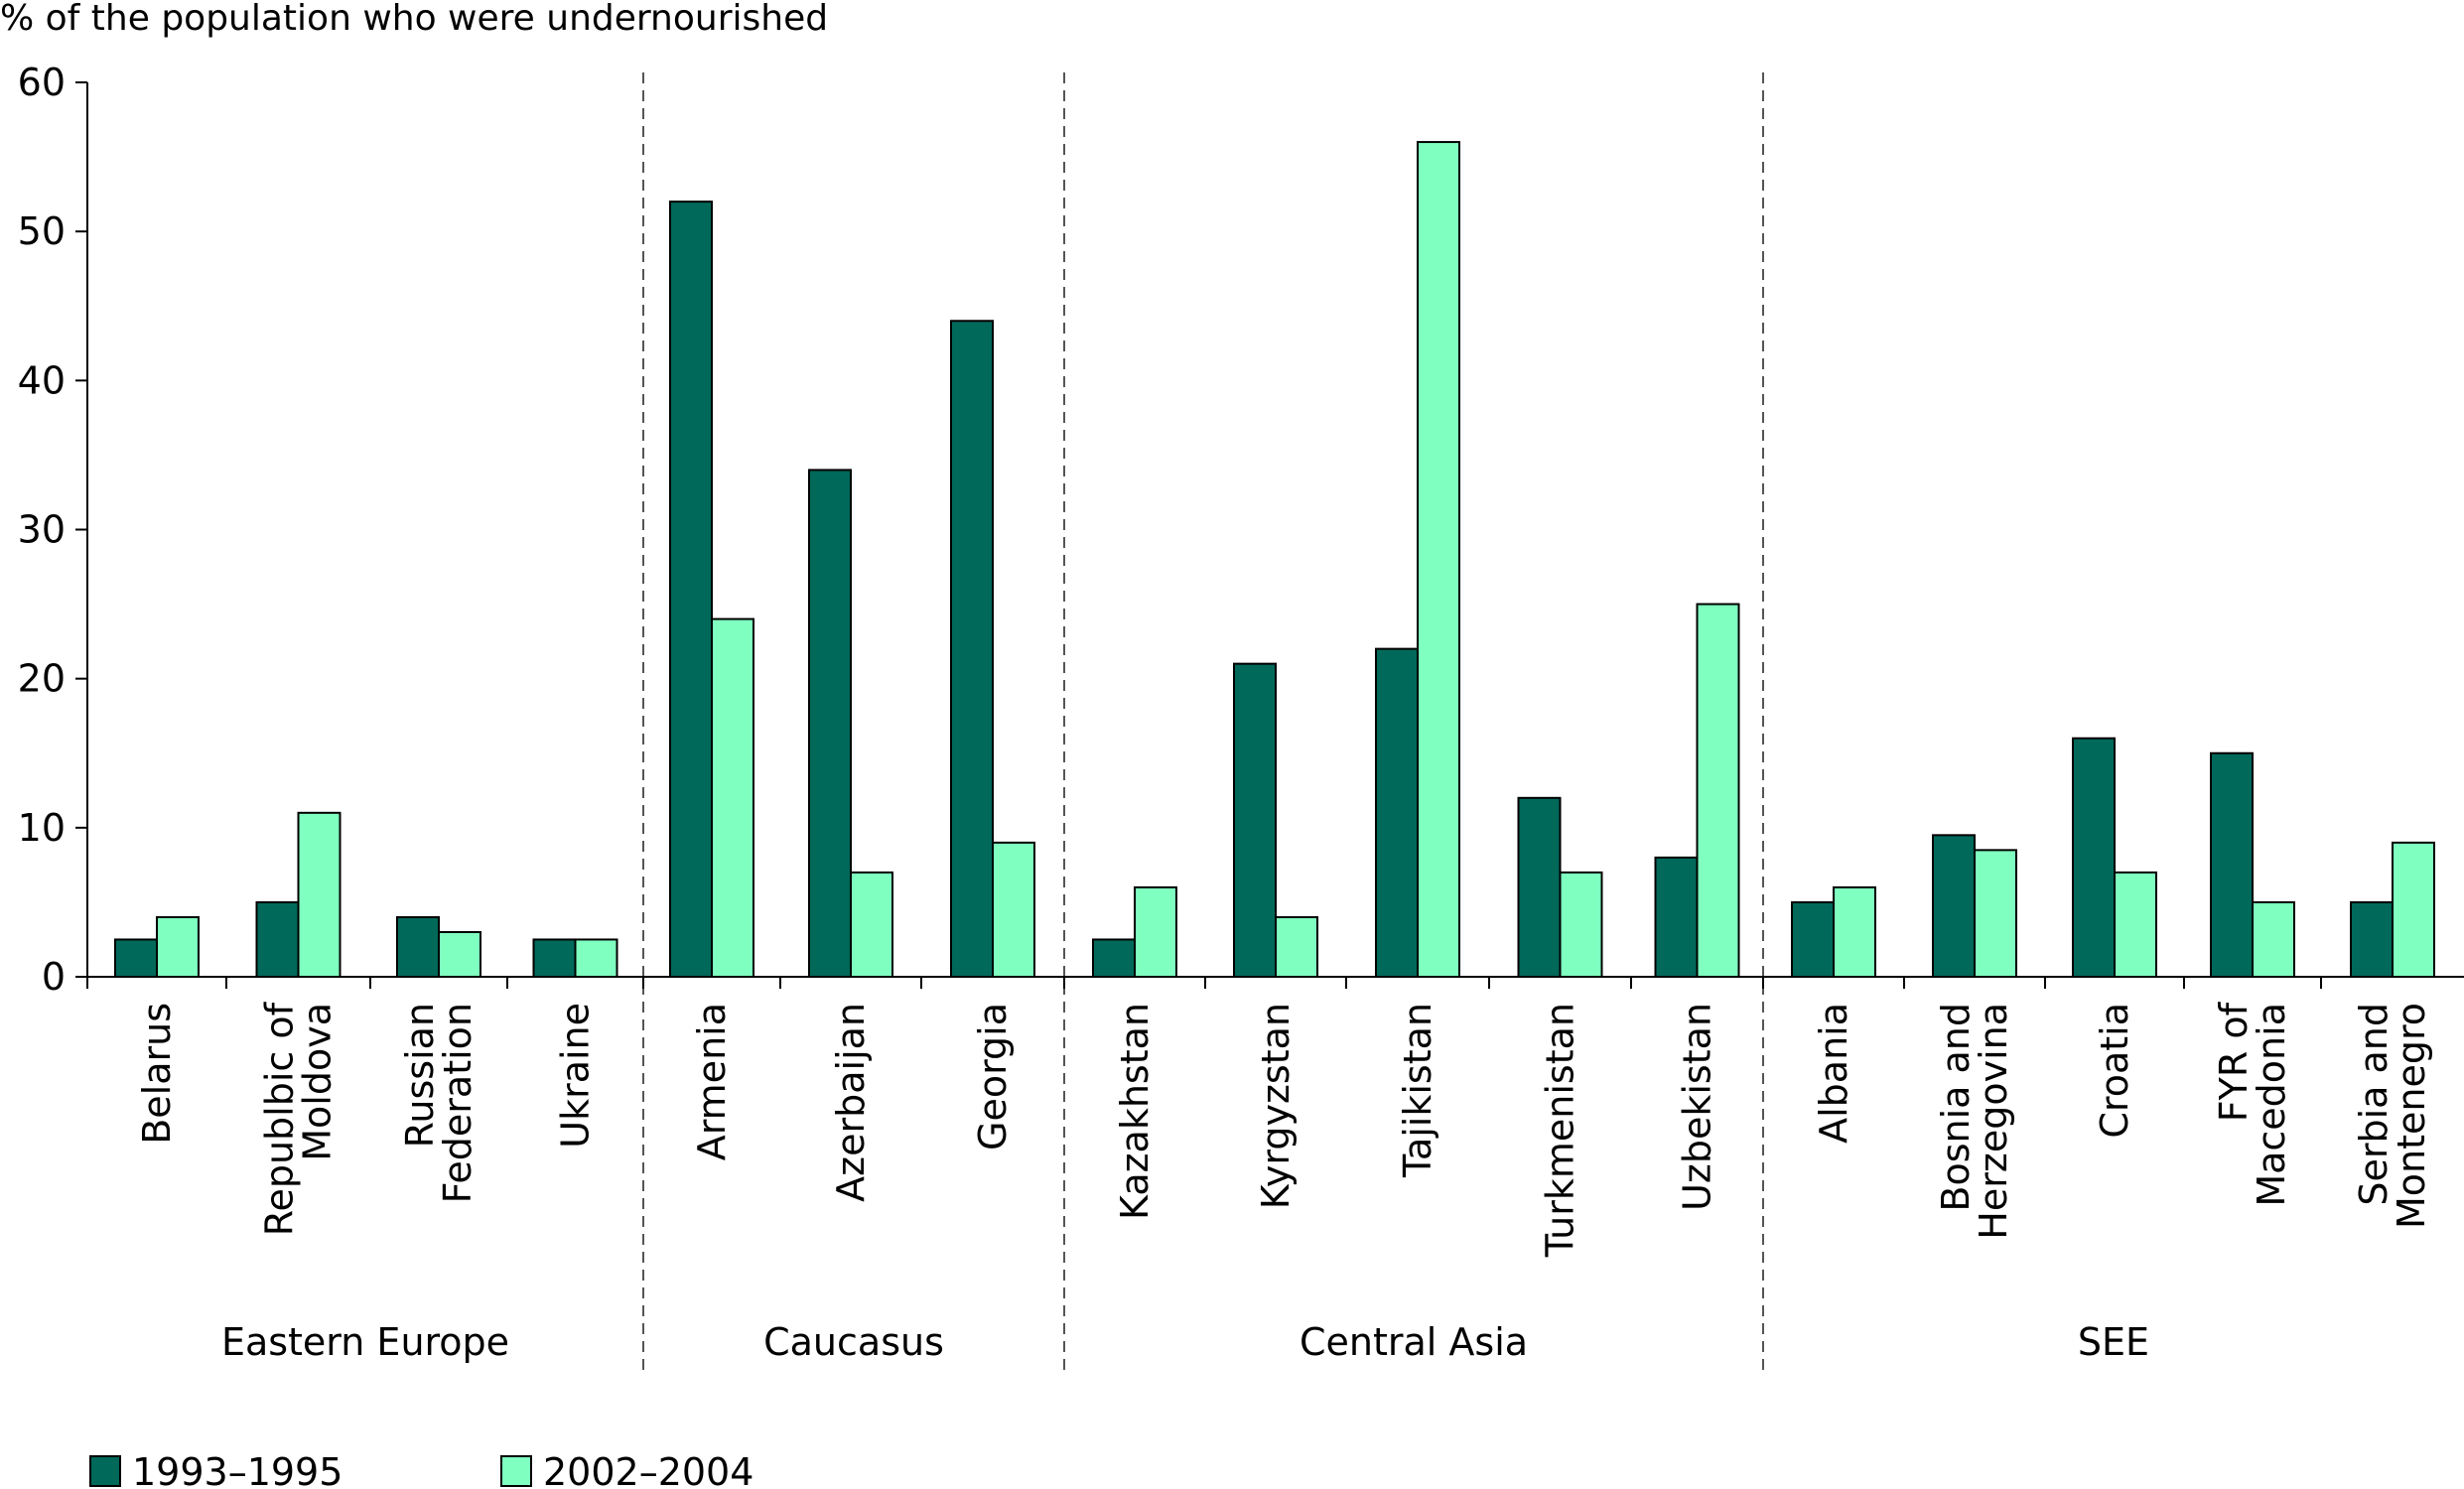 The width and height of the screenshot is (2464, 1489). I want to click on x-category-label-line: Armenia, so click(712, 1082).